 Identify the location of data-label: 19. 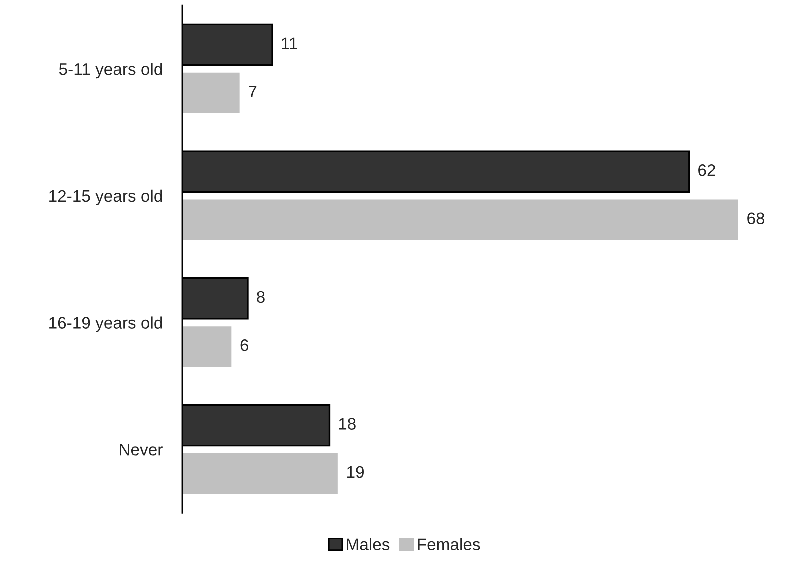
(356, 472).